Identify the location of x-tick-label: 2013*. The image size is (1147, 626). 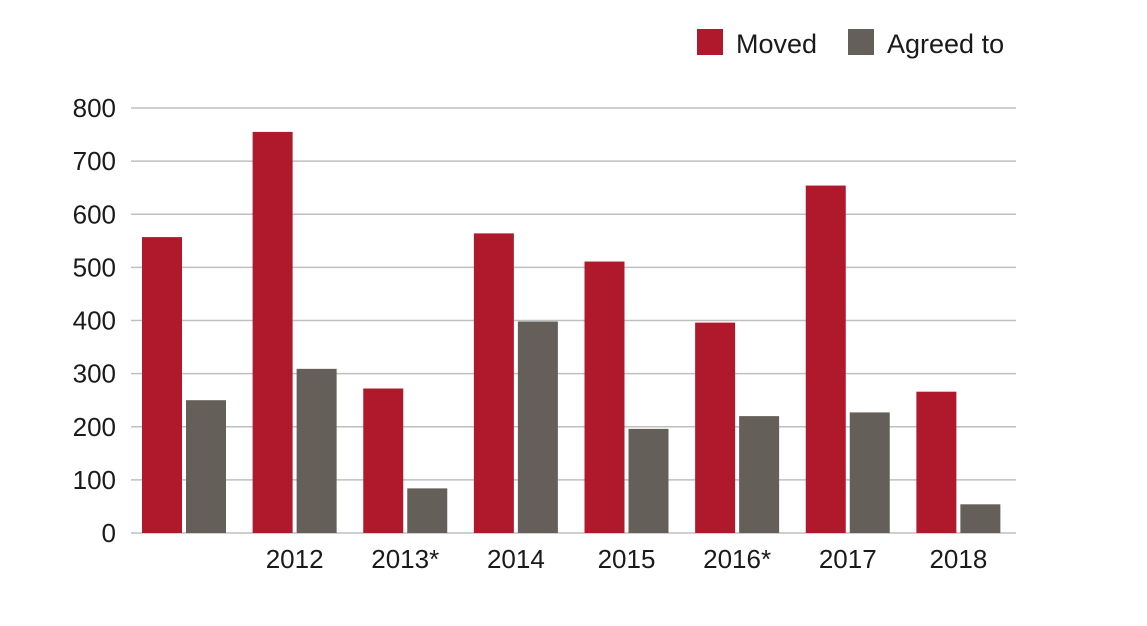
(405, 559).